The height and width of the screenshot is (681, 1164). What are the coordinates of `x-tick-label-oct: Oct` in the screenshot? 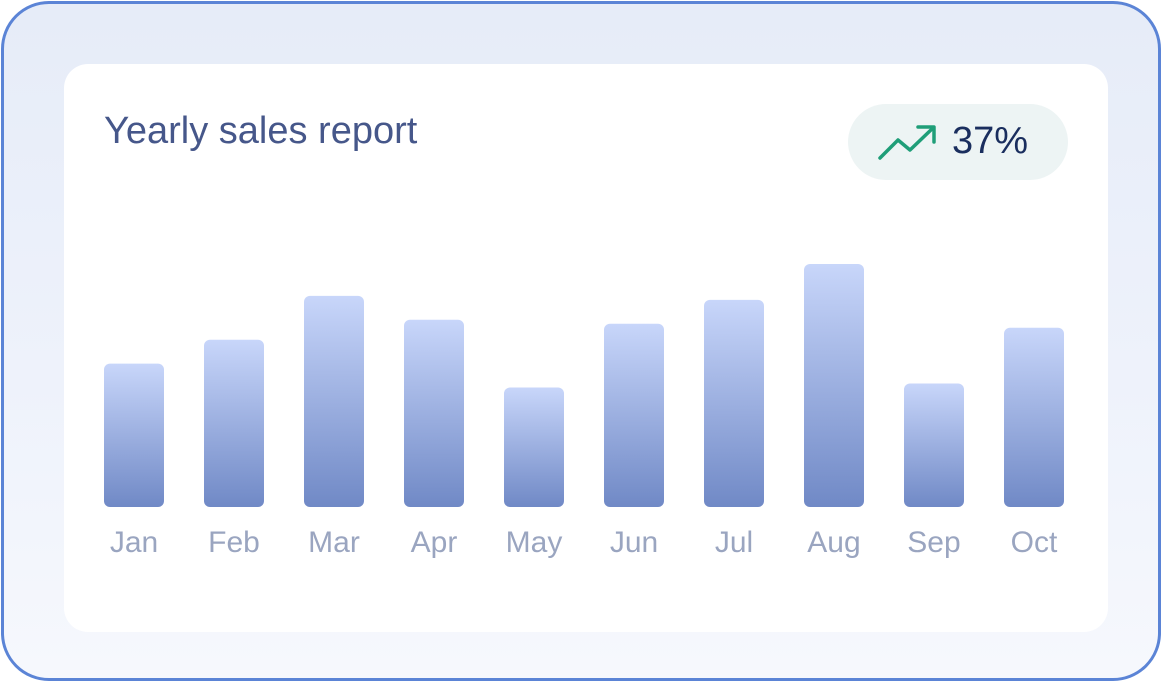 It's located at (1034, 542).